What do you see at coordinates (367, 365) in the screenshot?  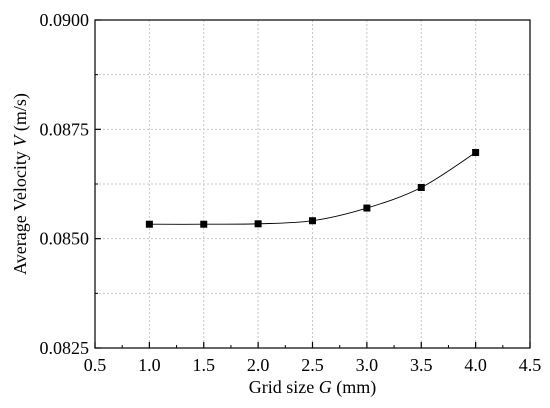 I see `x-tick-label: 3.0` at bounding box center [367, 365].